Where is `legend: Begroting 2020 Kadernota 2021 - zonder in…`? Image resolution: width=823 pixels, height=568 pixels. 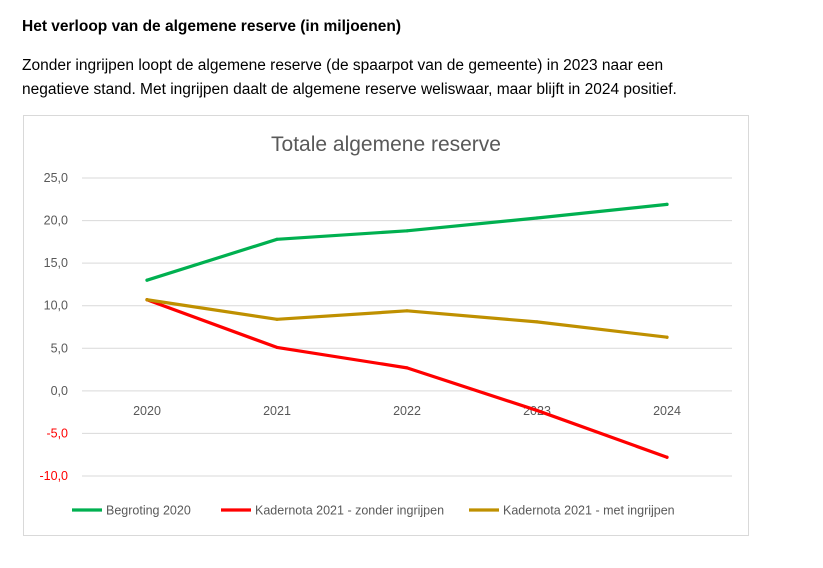
legend: Begroting 2020 Kadernota 2021 - zonder in… is located at coordinates (373, 511).